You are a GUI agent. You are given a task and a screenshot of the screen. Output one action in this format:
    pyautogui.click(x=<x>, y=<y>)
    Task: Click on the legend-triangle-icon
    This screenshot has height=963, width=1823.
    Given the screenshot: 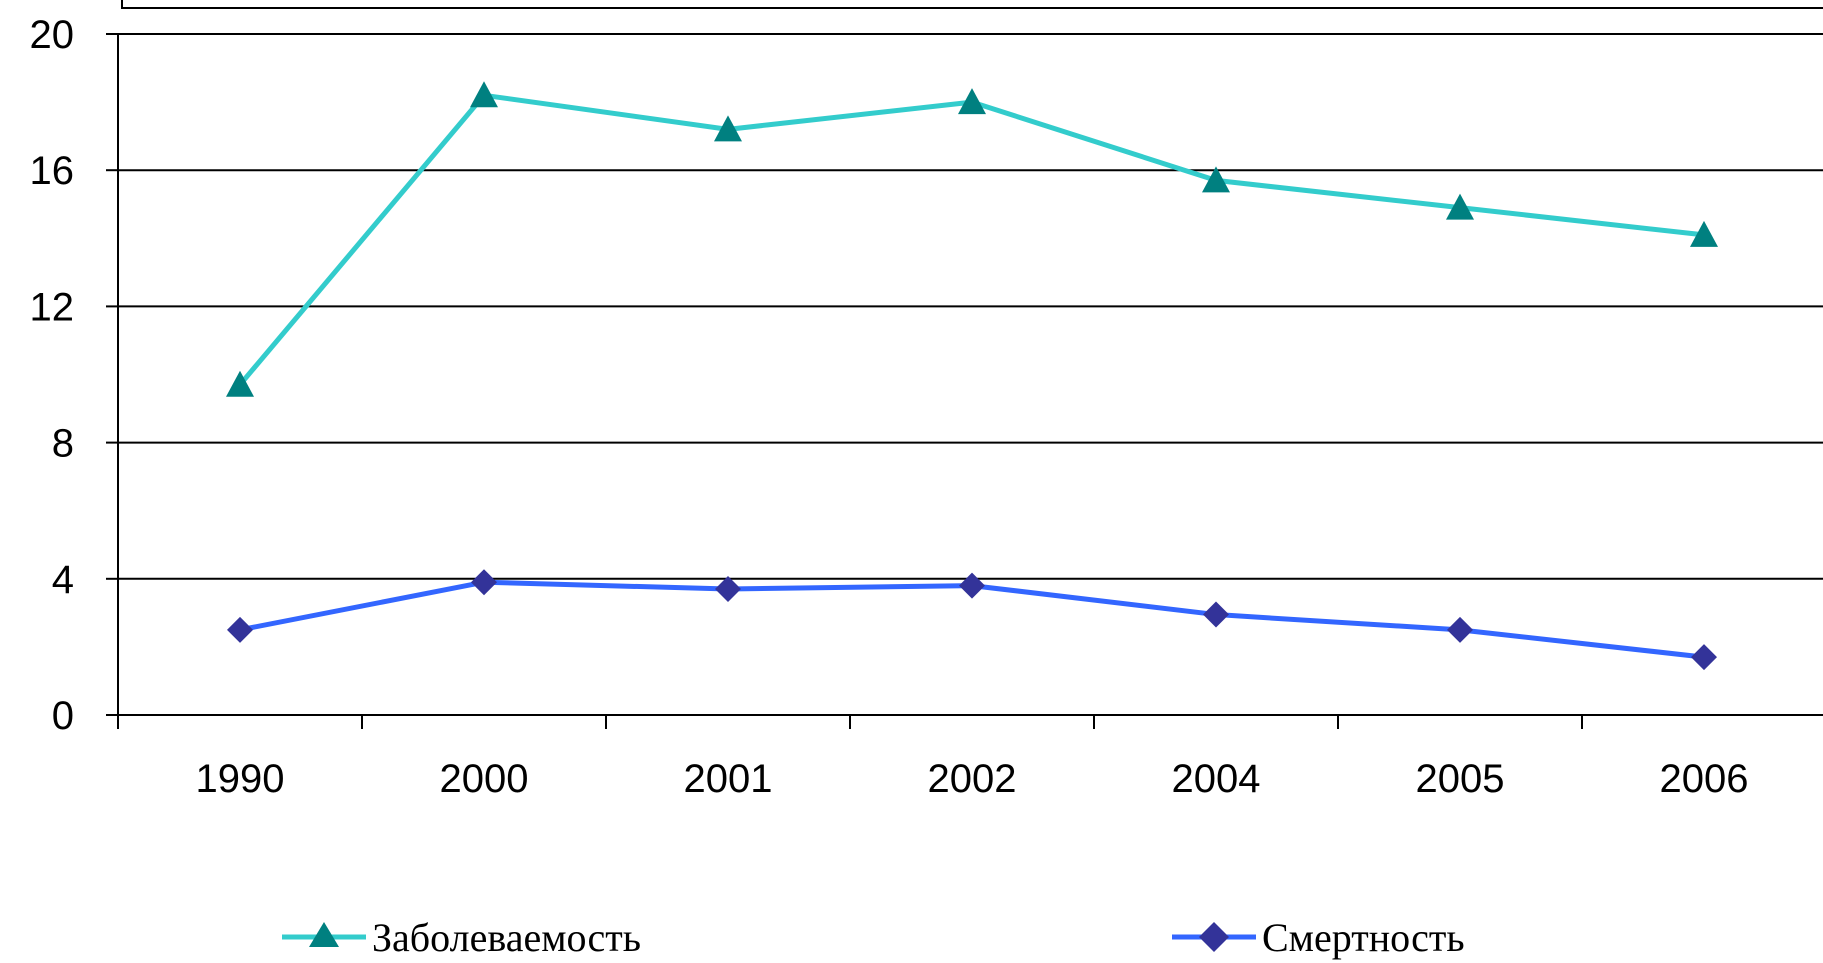 What is the action you would take?
    pyautogui.click(x=324, y=934)
    